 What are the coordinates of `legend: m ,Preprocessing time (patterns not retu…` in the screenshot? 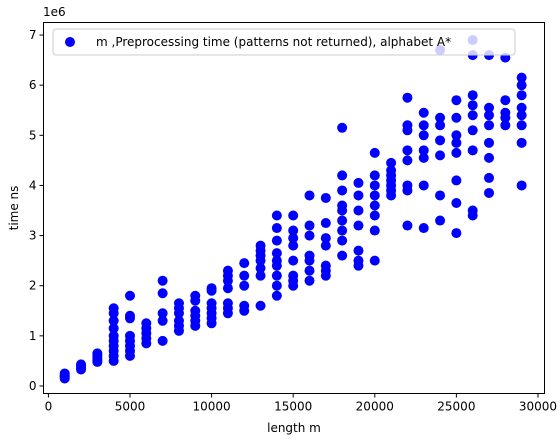 It's located at (284, 42).